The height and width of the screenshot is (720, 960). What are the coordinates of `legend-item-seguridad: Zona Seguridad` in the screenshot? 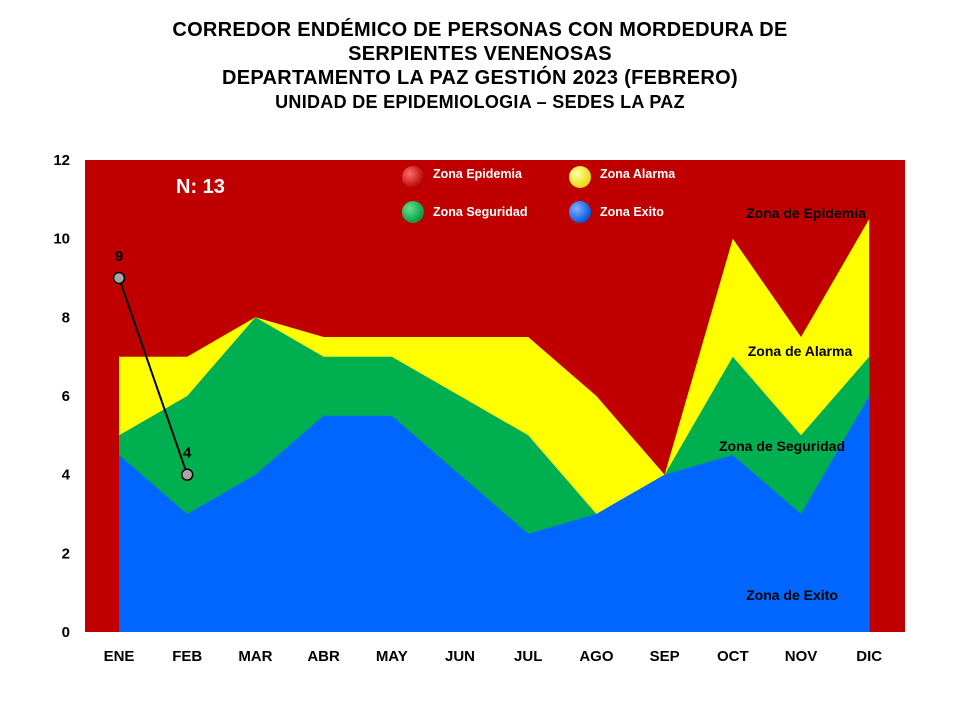 It's located at (464, 212).